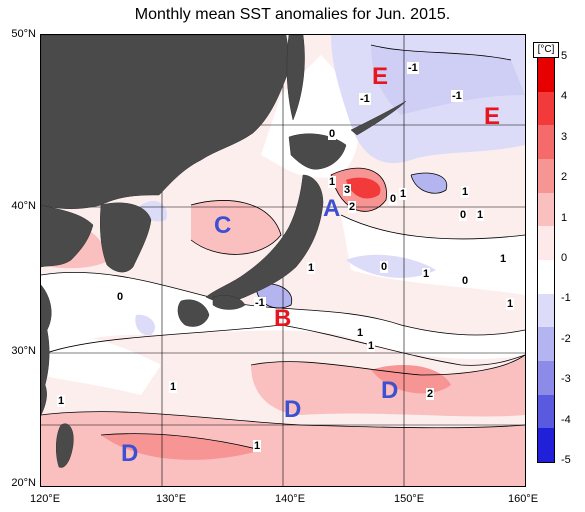  I want to click on colorbar-tick-label: -1, so click(566, 298).